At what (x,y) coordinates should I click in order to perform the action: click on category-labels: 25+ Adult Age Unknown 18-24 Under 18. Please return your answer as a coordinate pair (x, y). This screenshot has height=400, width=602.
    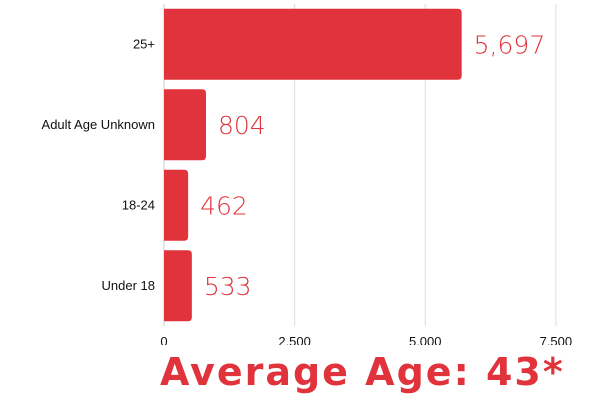
    Looking at the image, I should click on (98, 164).